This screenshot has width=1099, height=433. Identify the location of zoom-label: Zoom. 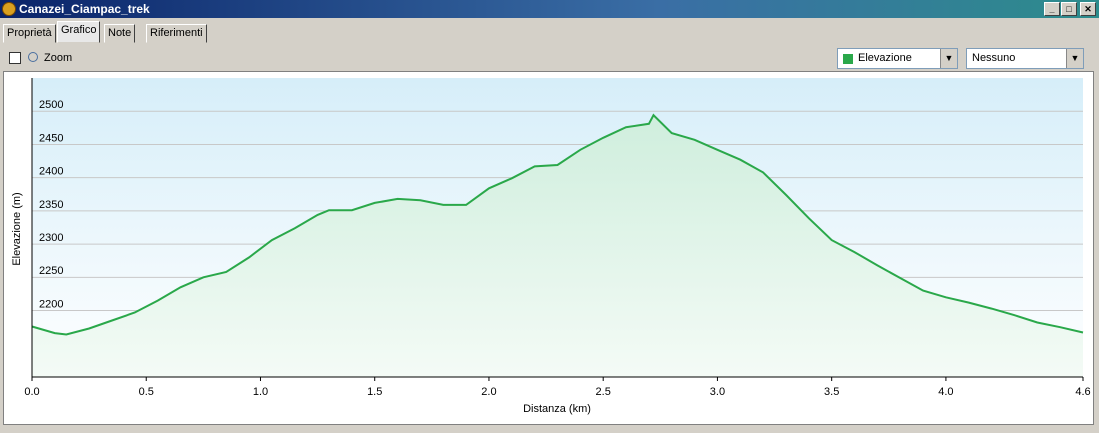
(58, 58).